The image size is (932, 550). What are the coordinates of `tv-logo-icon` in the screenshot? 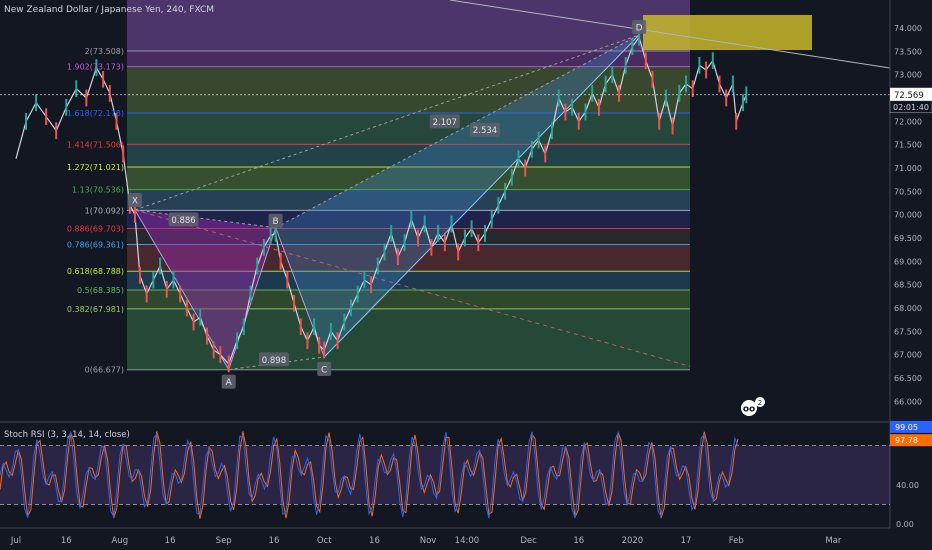 It's located at (749, 408).